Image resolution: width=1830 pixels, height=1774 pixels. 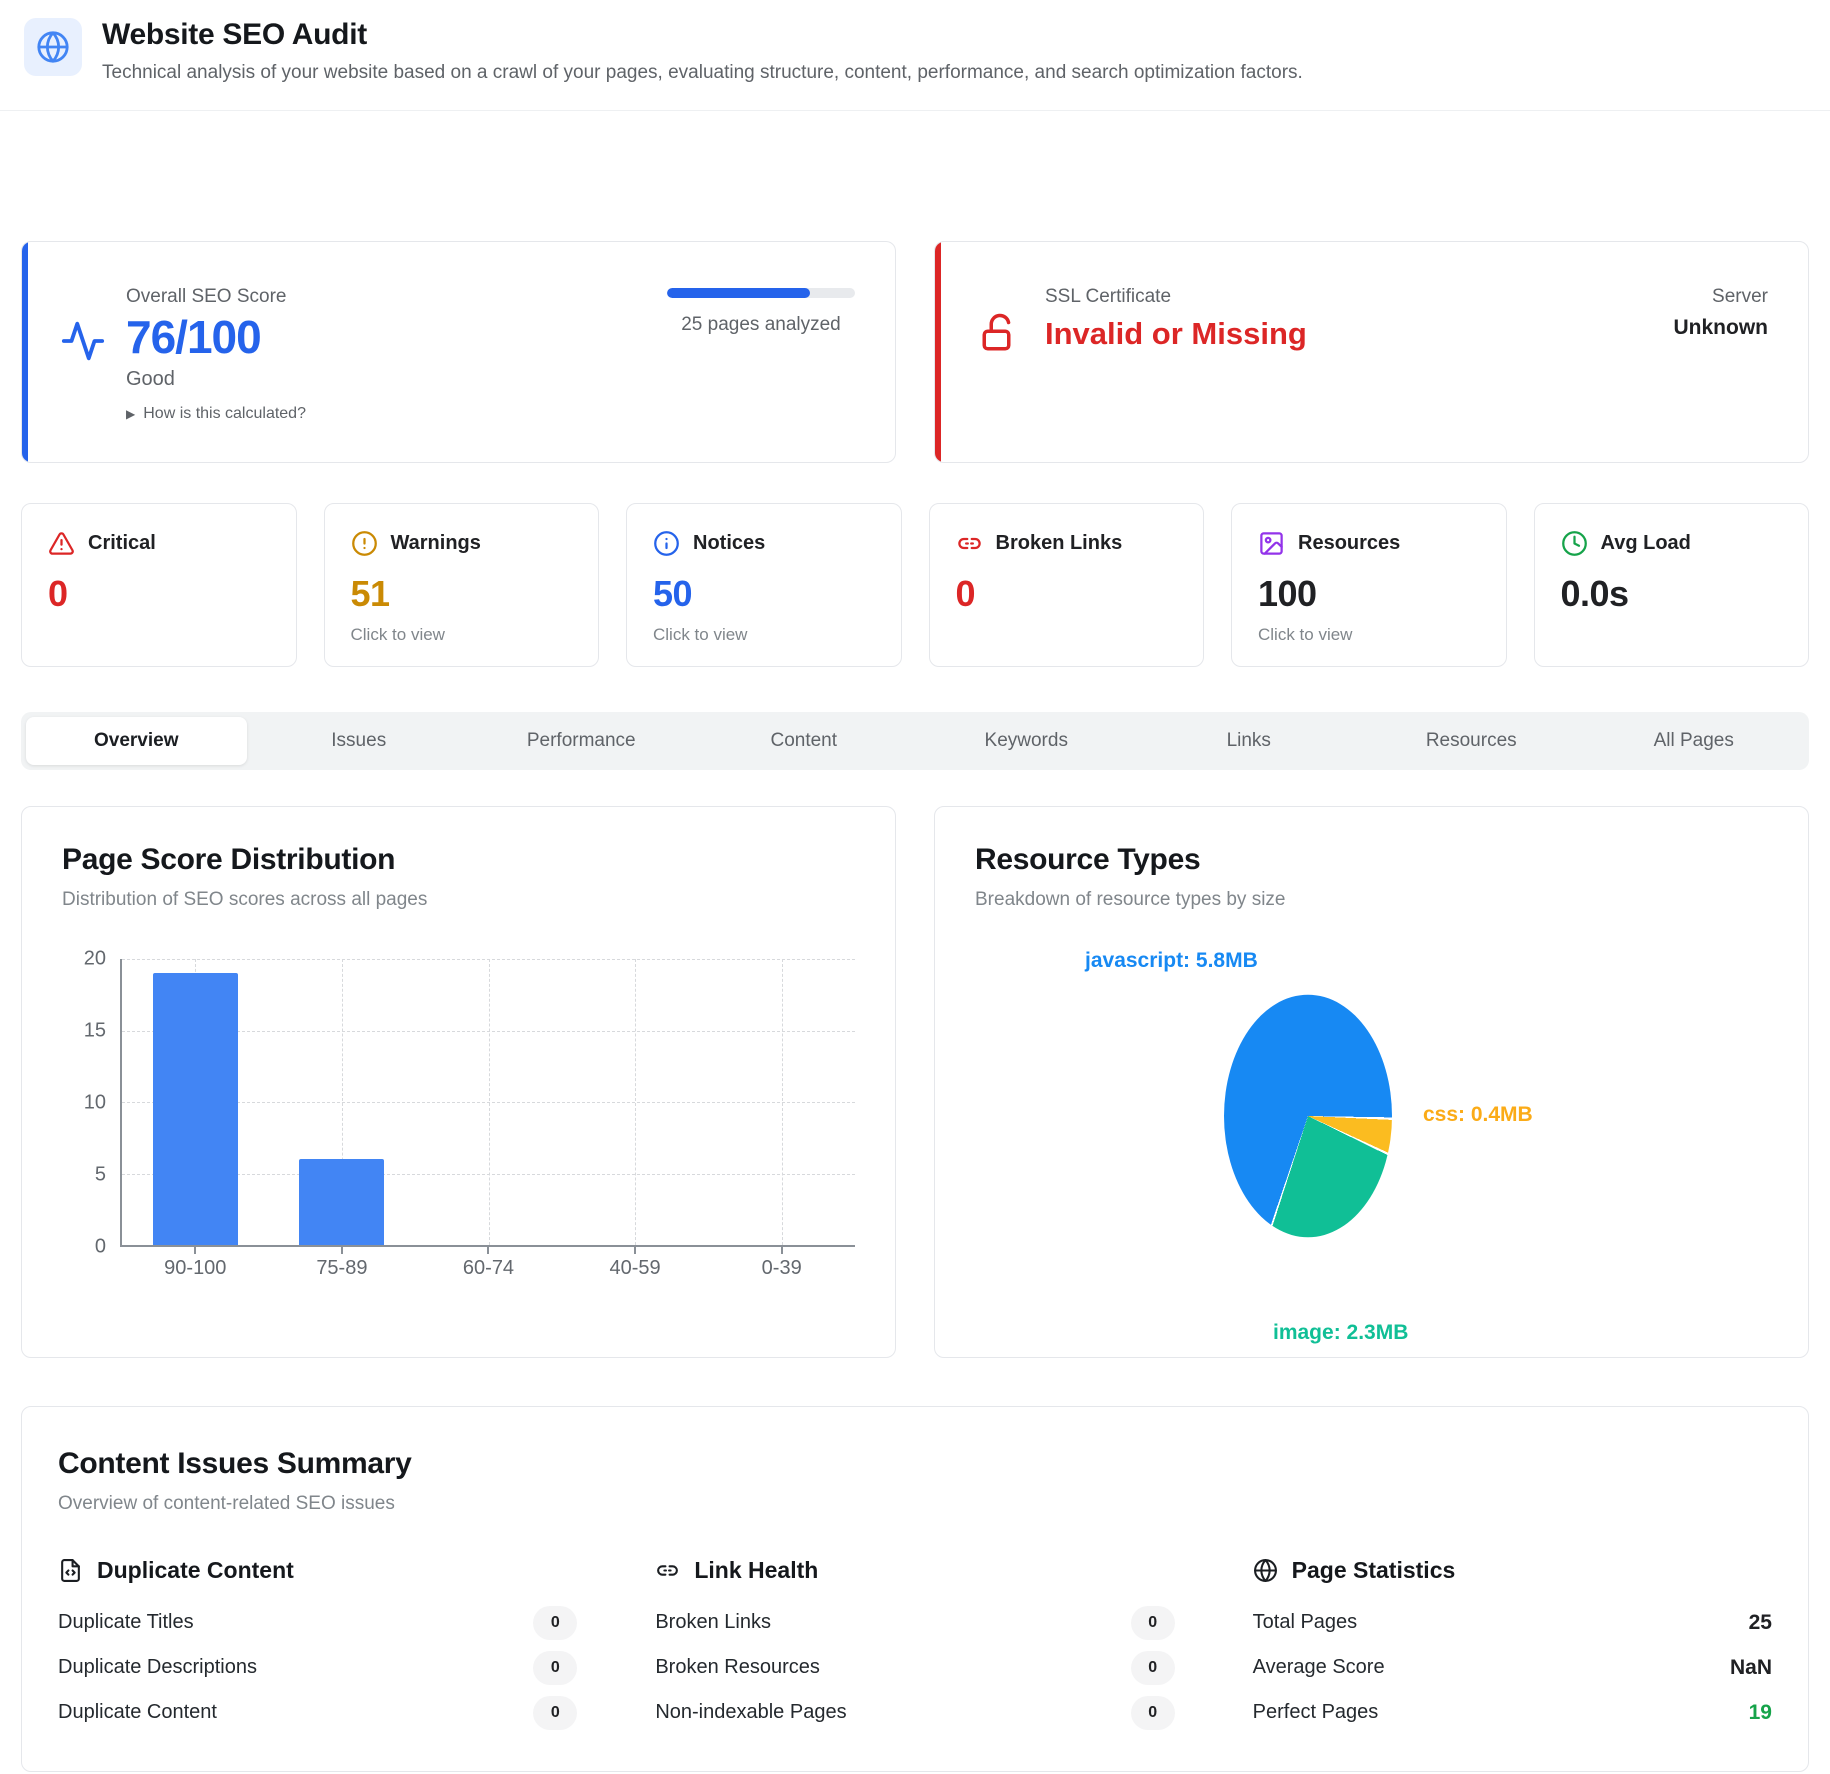 I want to click on pie-chart-subtitle: Breakdown of resource types by size, so click(x=1130, y=899).